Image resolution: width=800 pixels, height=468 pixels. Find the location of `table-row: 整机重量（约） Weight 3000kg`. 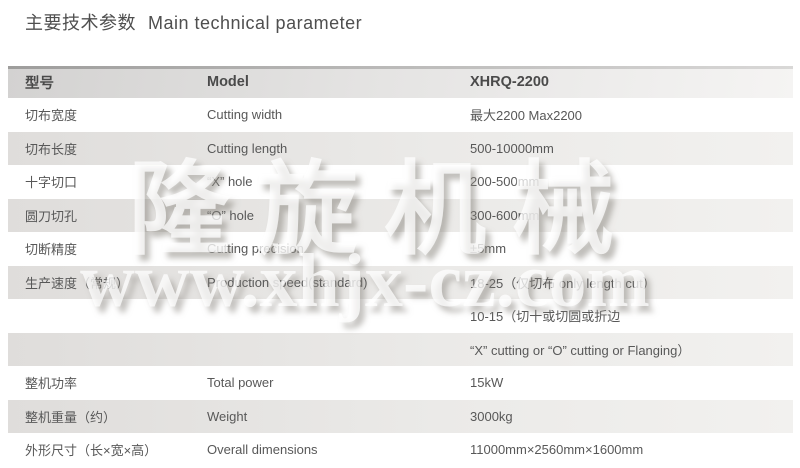

table-row: 整机重量（约） Weight 3000kg is located at coordinates (400, 416).